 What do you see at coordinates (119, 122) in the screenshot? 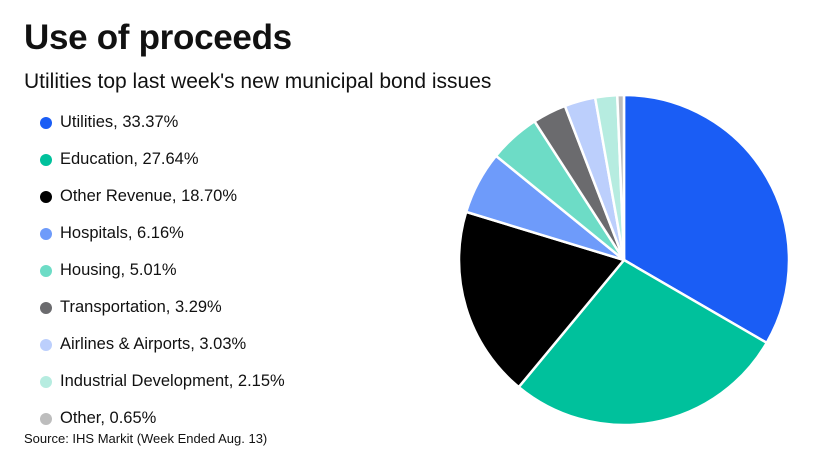
I see `legend-label: Utilities, 33.37%` at bounding box center [119, 122].